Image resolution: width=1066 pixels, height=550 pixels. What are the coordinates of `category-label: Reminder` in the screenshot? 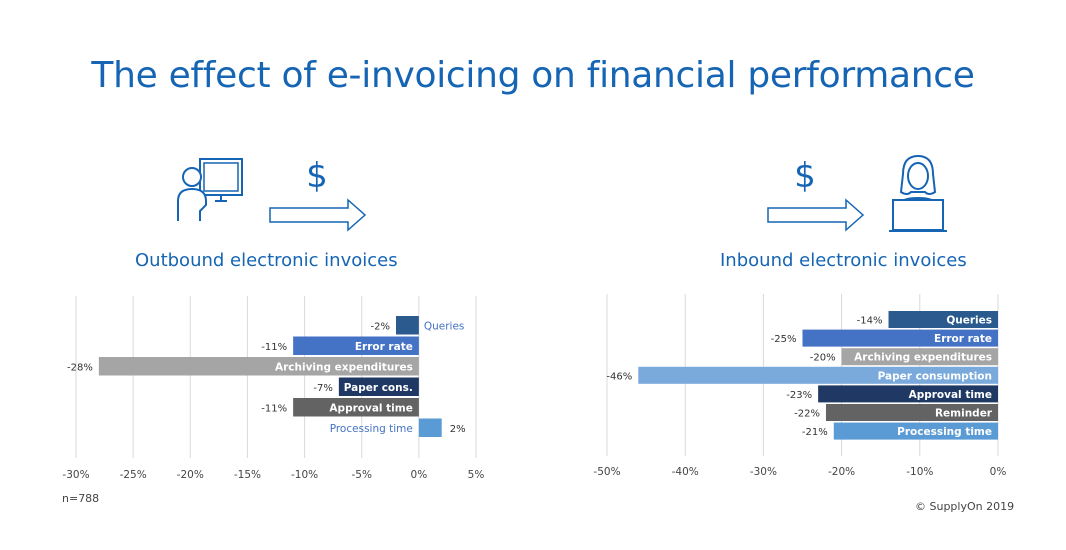 It's located at (964, 414).